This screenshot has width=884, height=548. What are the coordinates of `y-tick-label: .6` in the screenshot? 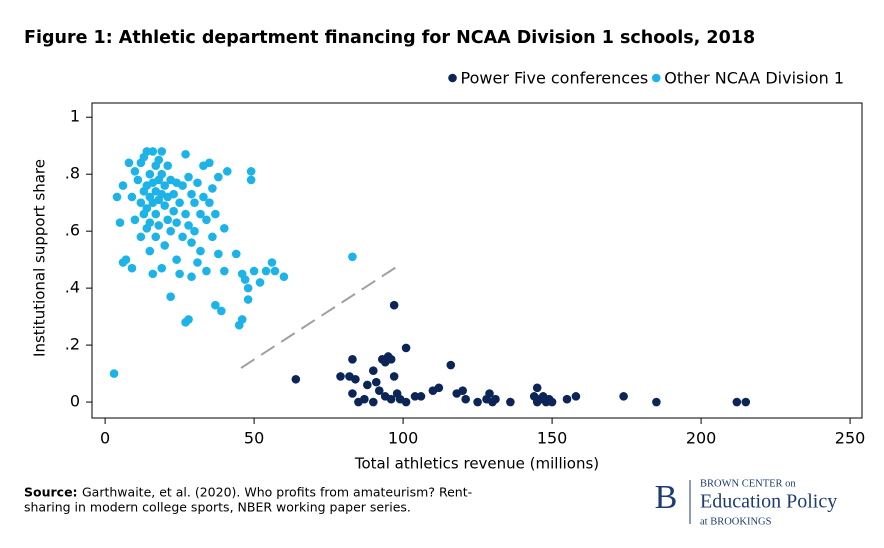 It's located at (72, 230).